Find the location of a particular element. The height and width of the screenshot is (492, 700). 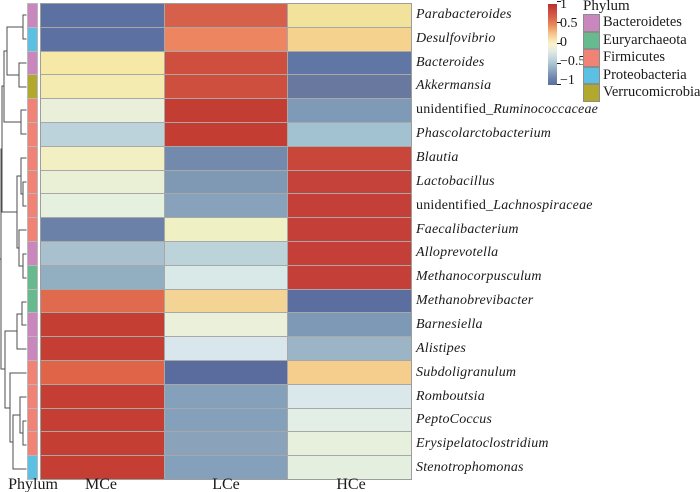

phylum-legend-label: Firmicutes is located at coordinates (634, 57).